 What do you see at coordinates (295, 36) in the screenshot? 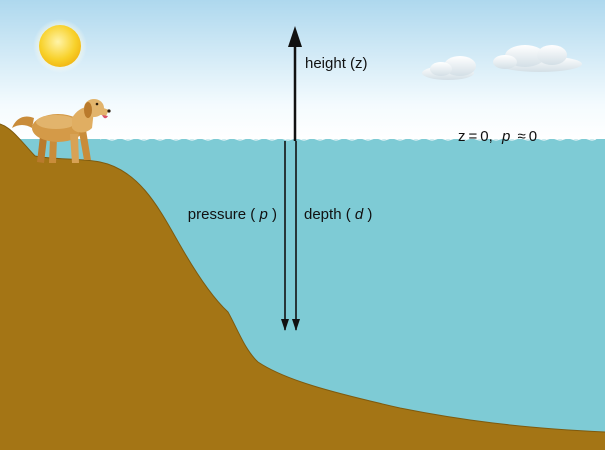
I see `height-arrowhead` at bounding box center [295, 36].